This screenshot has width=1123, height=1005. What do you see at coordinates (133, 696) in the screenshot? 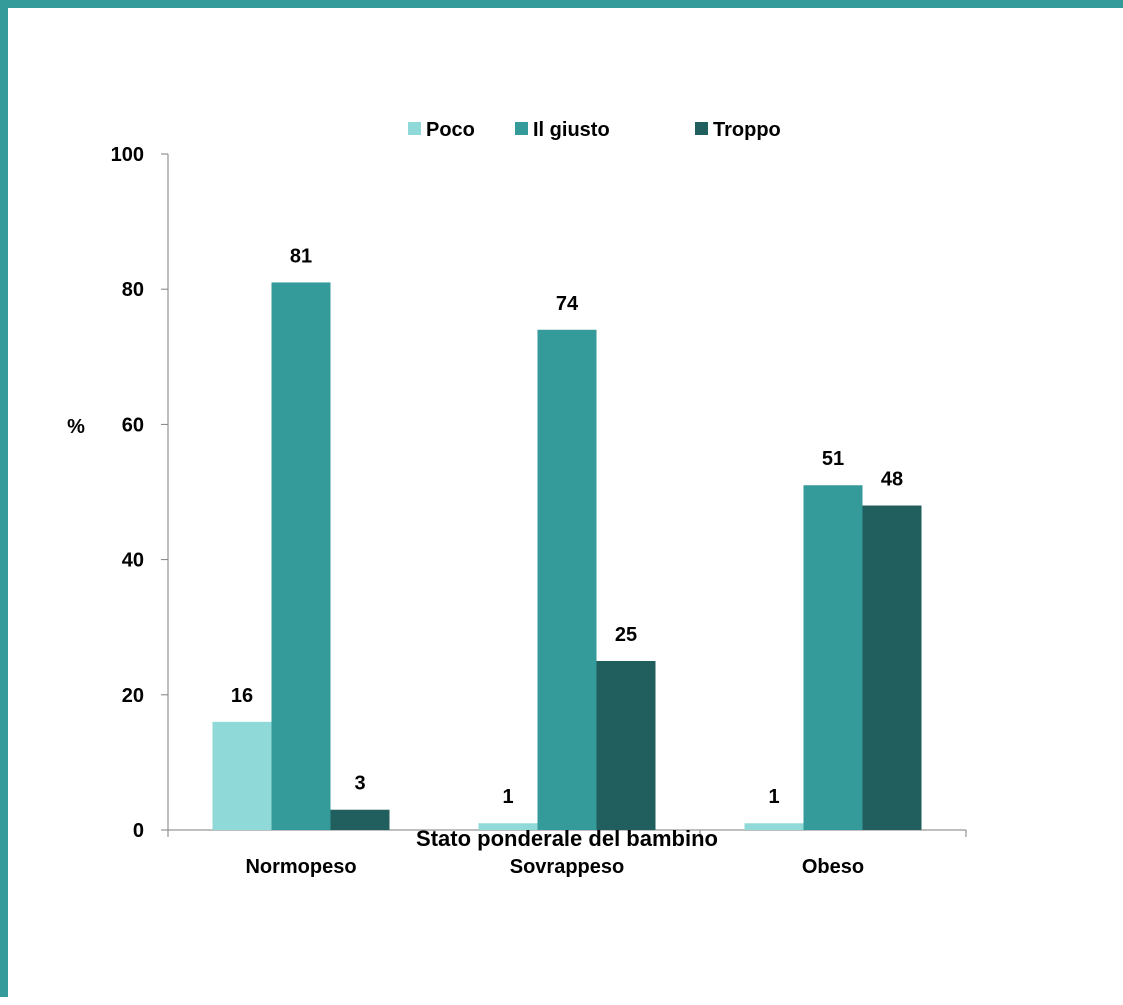
I see `y-tick-label: 20` at bounding box center [133, 696].